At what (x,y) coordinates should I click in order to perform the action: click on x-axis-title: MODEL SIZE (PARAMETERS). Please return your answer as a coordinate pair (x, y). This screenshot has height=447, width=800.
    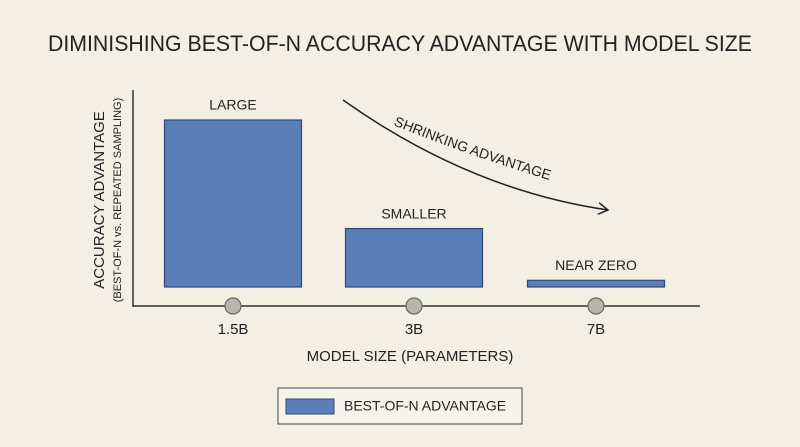
    Looking at the image, I should click on (410, 356).